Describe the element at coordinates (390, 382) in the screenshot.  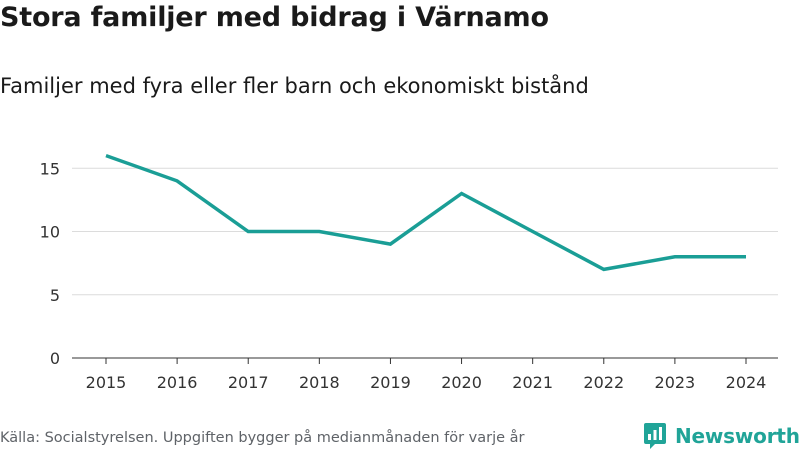
I see `x-tick-label-2019: 2019` at that location.